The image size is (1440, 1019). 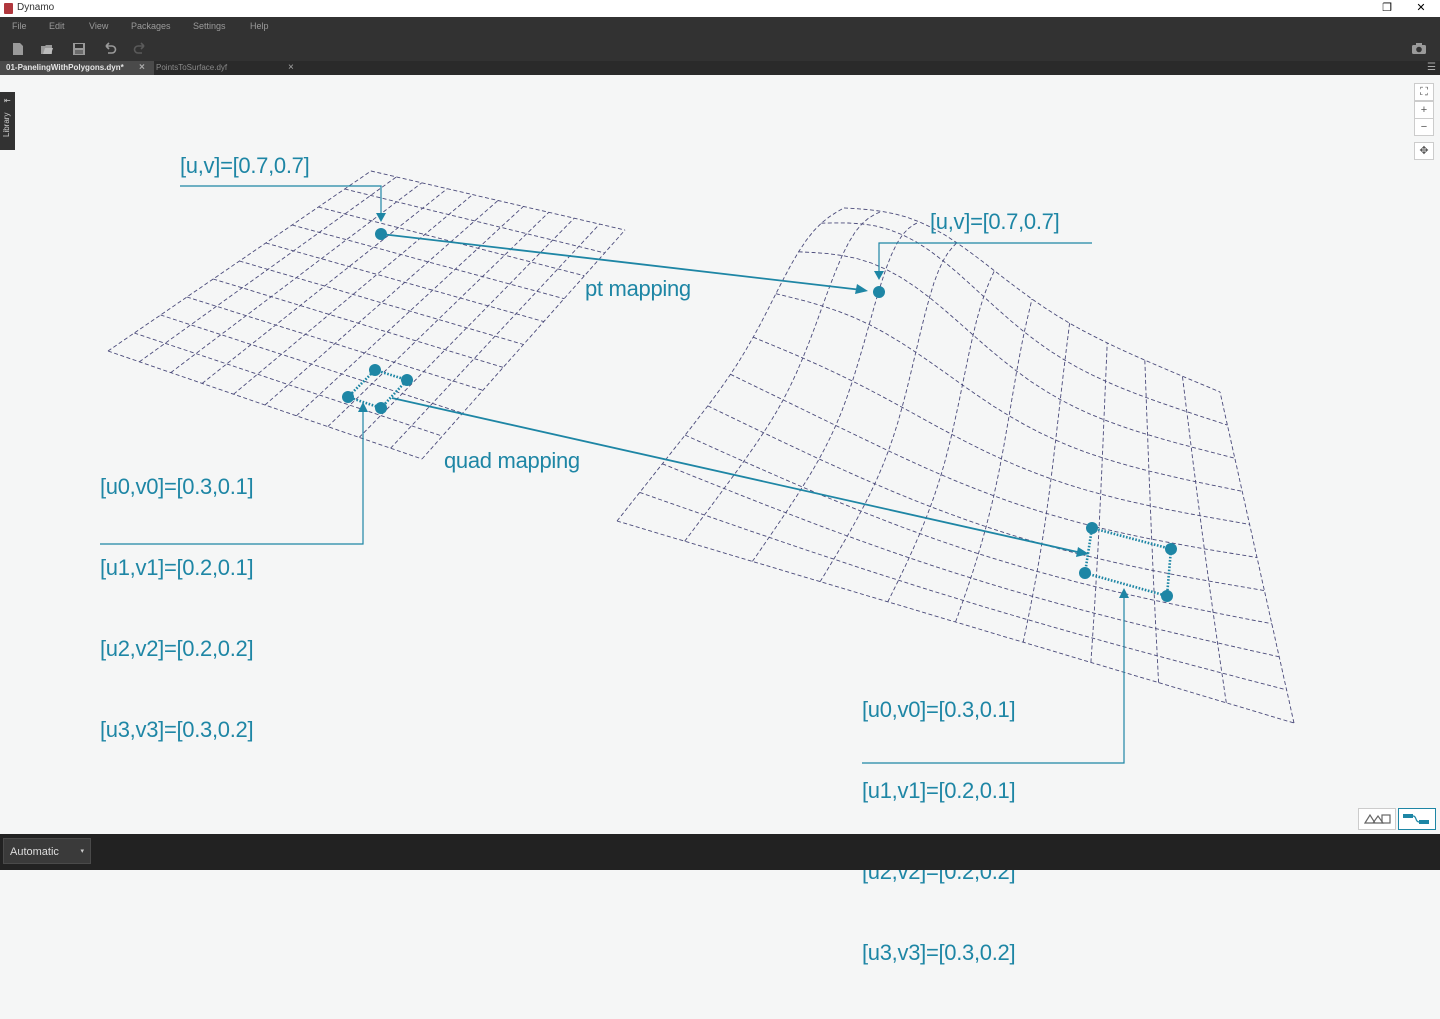 I want to click on graph-view-icon, so click(x=1416, y=819).